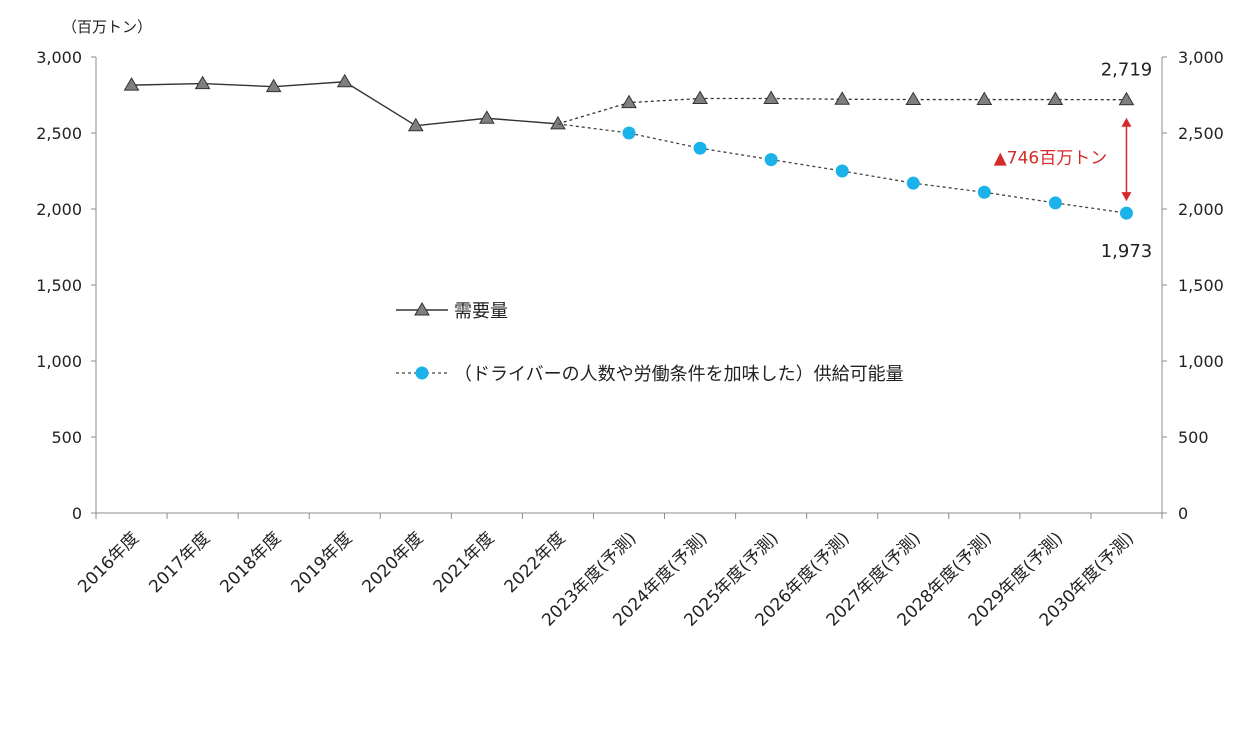  Describe the element at coordinates (1193, 437) in the screenshot. I see `y-tick-label-right: 500` at that location.